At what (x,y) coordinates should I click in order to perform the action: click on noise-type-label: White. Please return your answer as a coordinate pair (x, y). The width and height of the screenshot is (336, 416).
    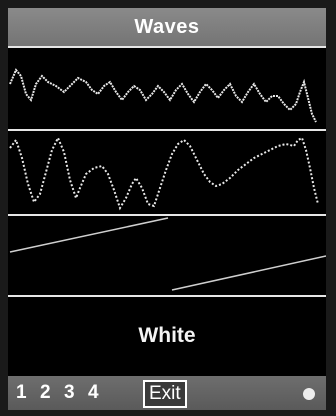
    Looking at the image, I should click on (167, 335).